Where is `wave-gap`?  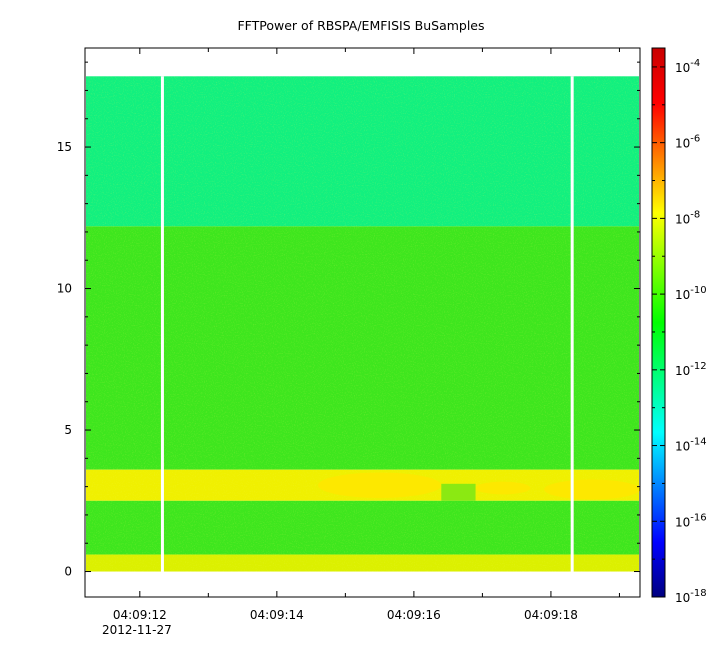
wave-gap is located at coordinates (458, 492).